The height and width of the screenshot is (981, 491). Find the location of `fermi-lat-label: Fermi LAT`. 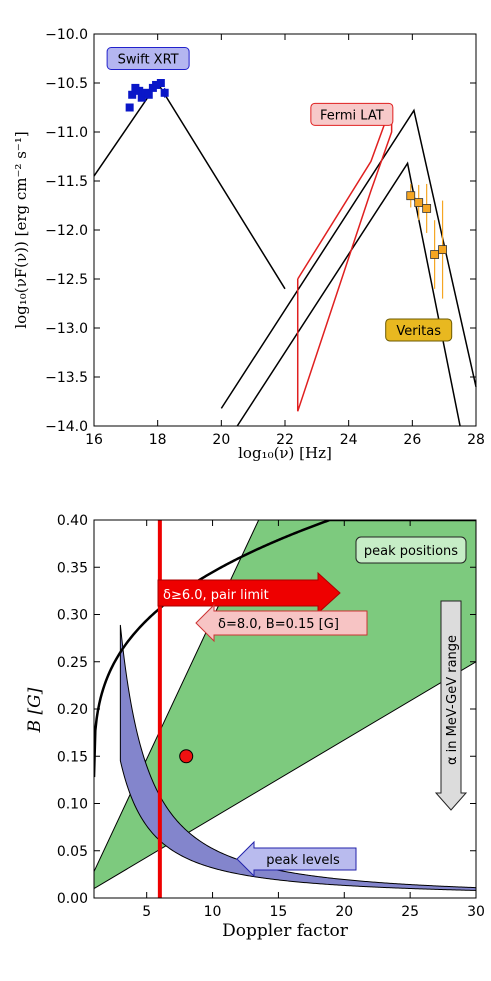

fermi-lat-label: Fermi LAT is located at coordinates (352, 114).